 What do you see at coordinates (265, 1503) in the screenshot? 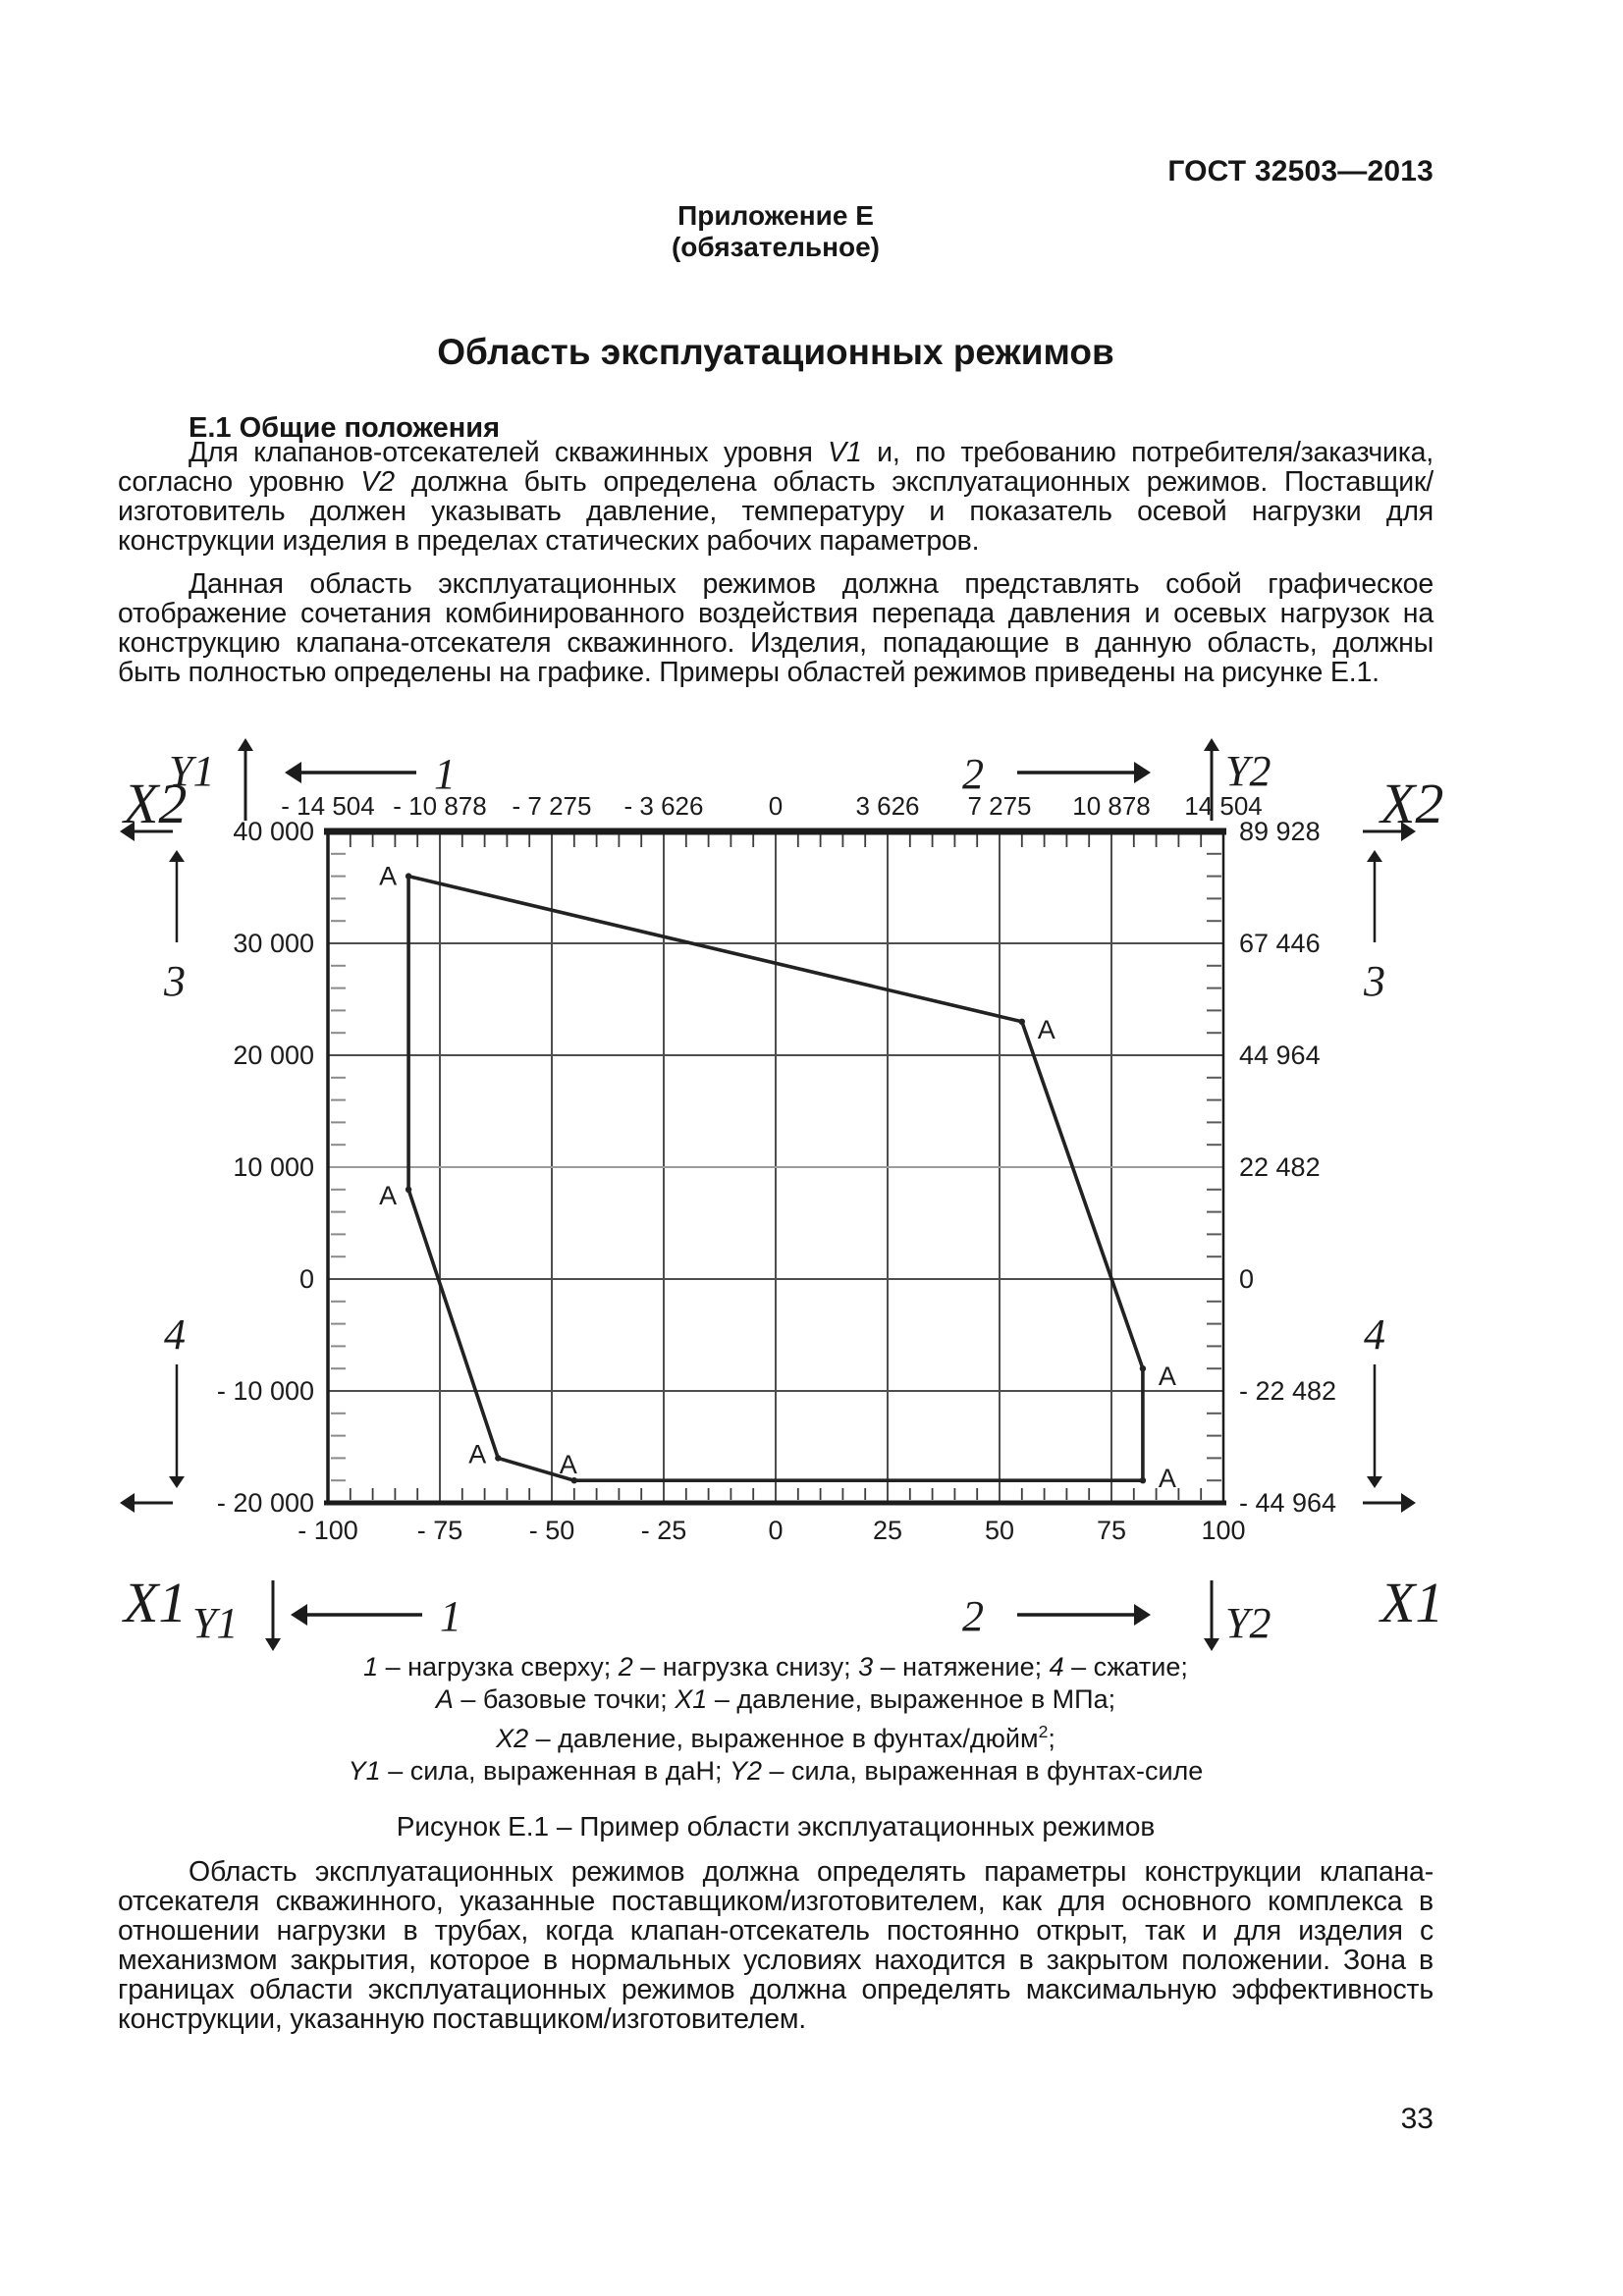
I see `svg-text: - 20 000` at bounding box center [265, 1503].